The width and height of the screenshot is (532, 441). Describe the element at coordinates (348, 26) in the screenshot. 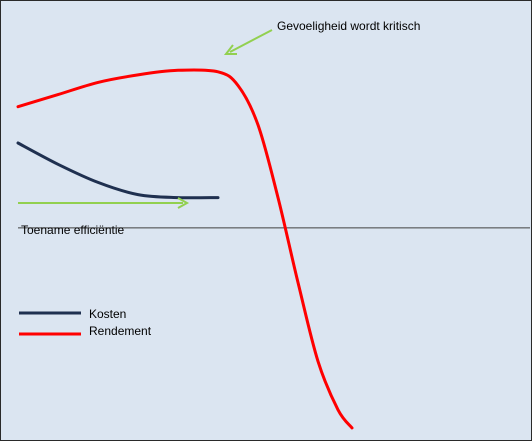

I see `sensitivity-annotation: Gevoeligheid wordt kritisch` at that location.